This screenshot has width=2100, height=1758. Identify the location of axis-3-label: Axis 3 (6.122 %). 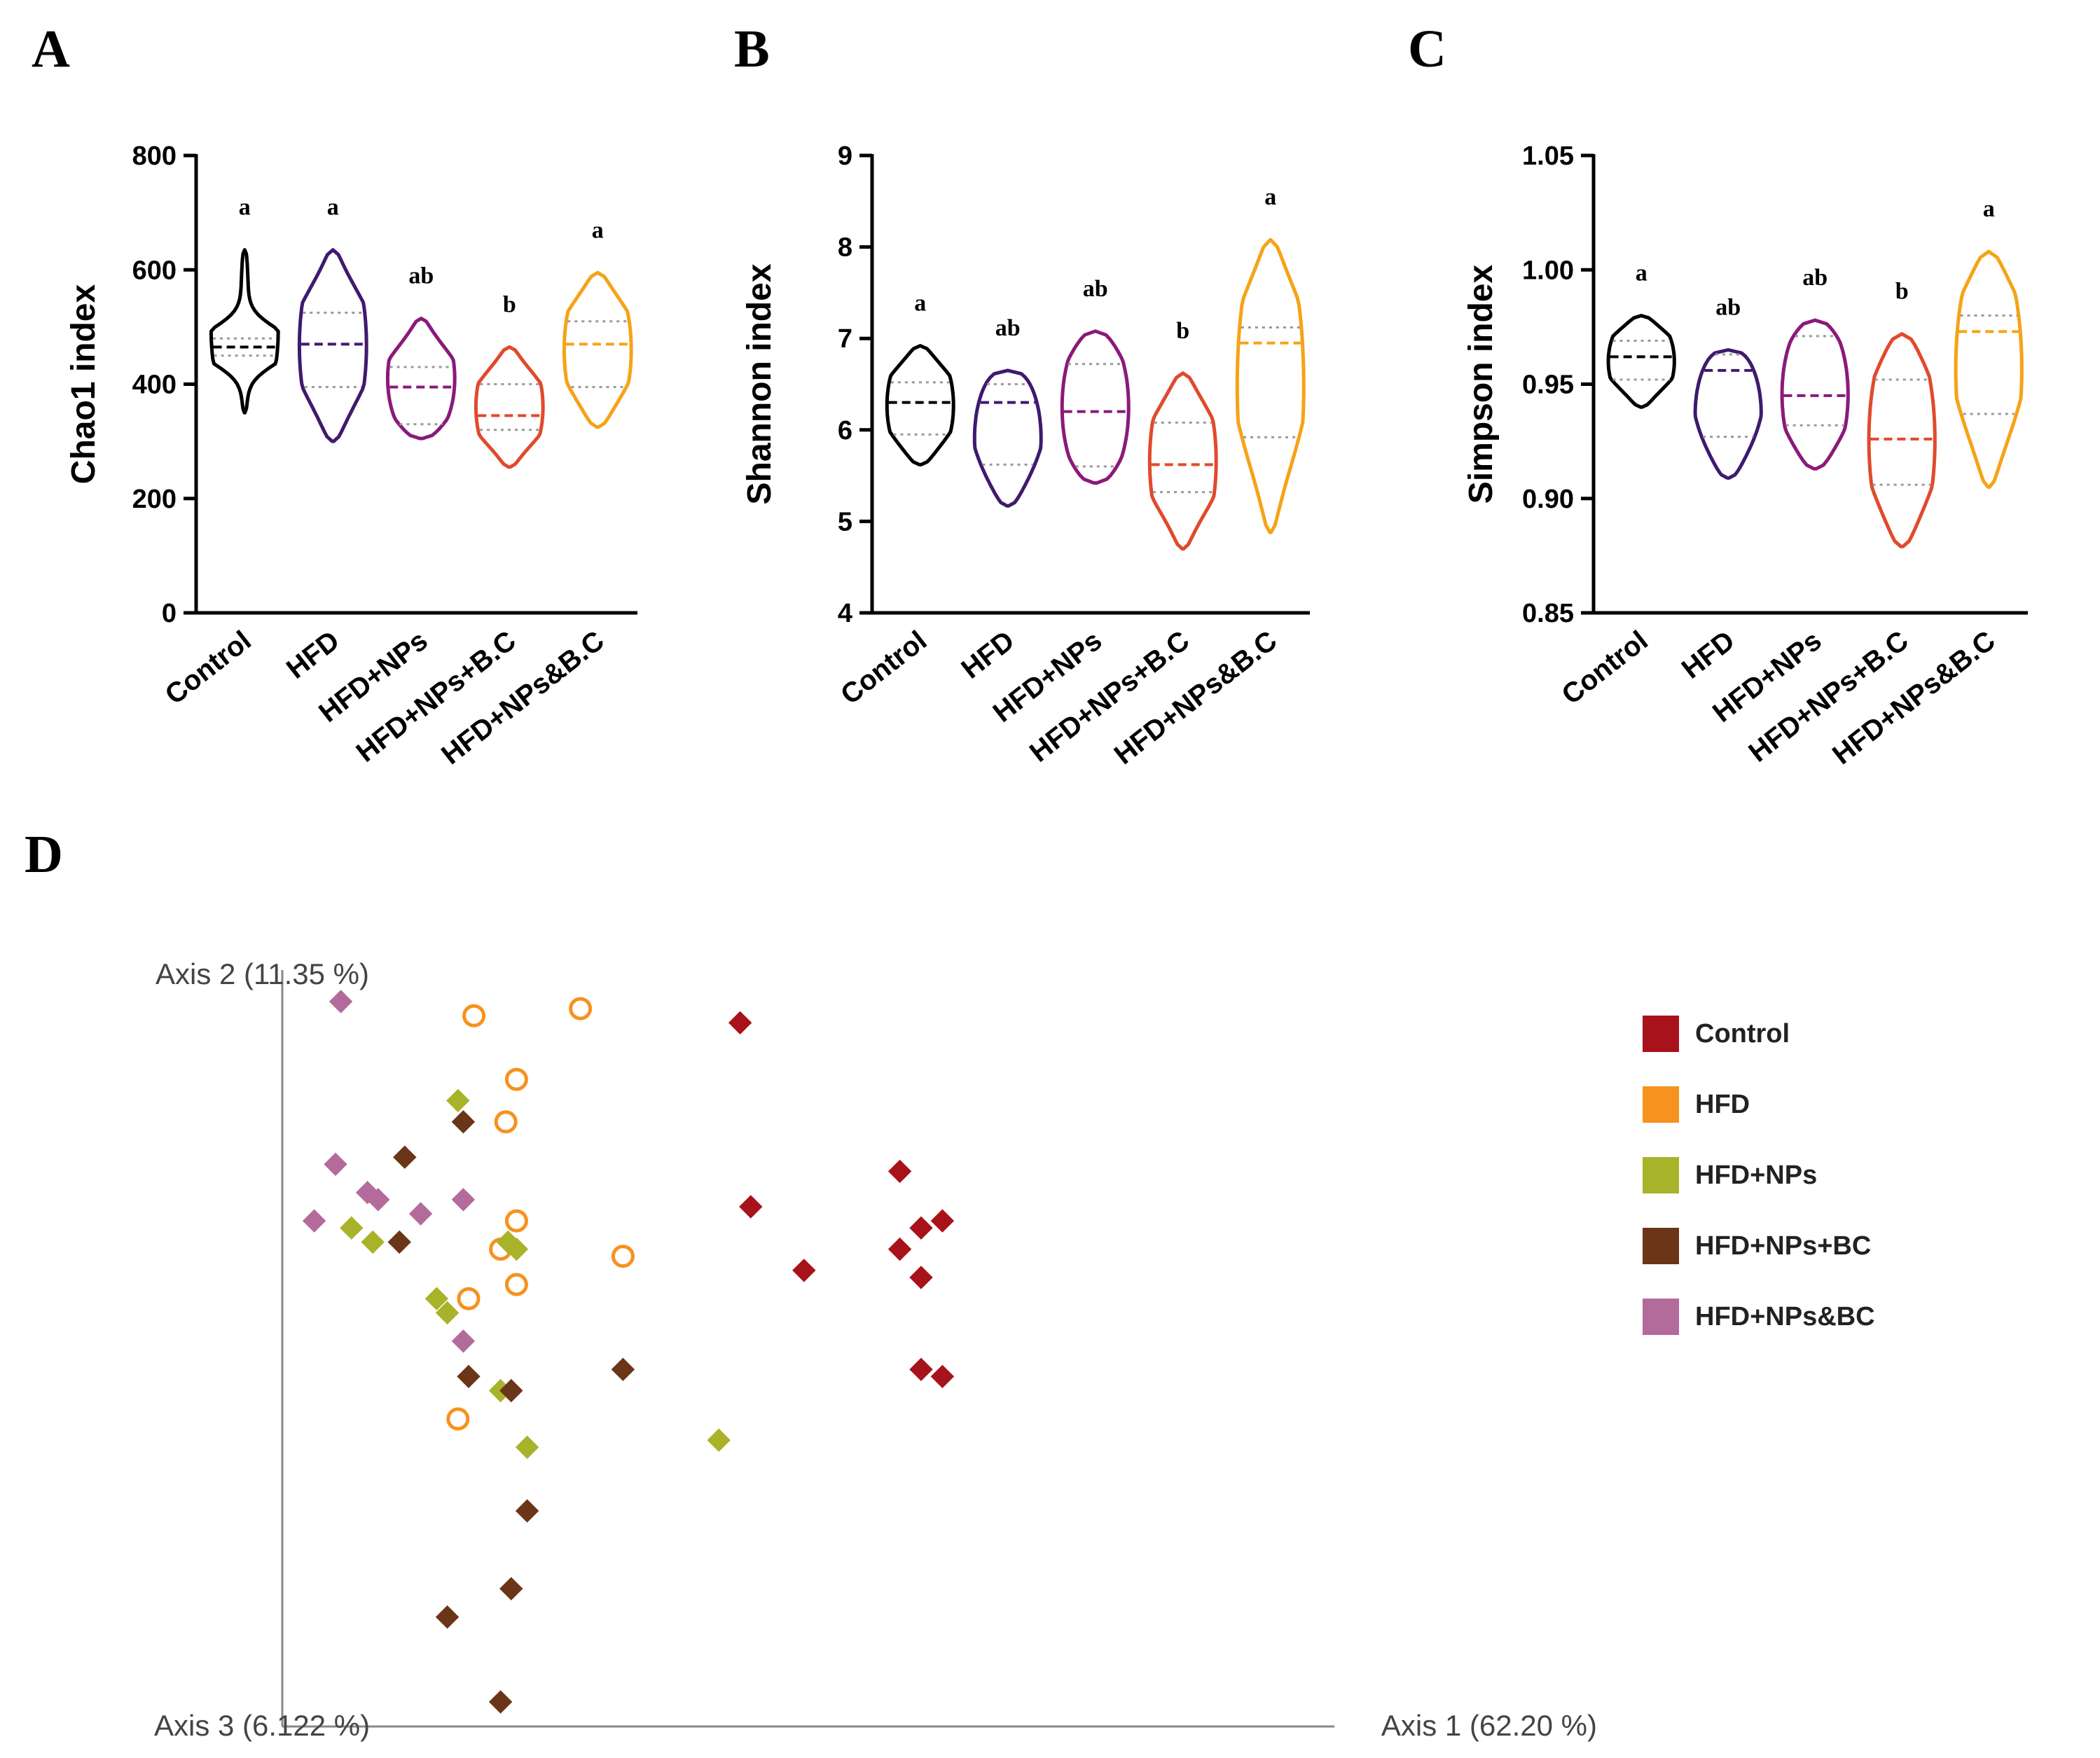
(262, 1726).